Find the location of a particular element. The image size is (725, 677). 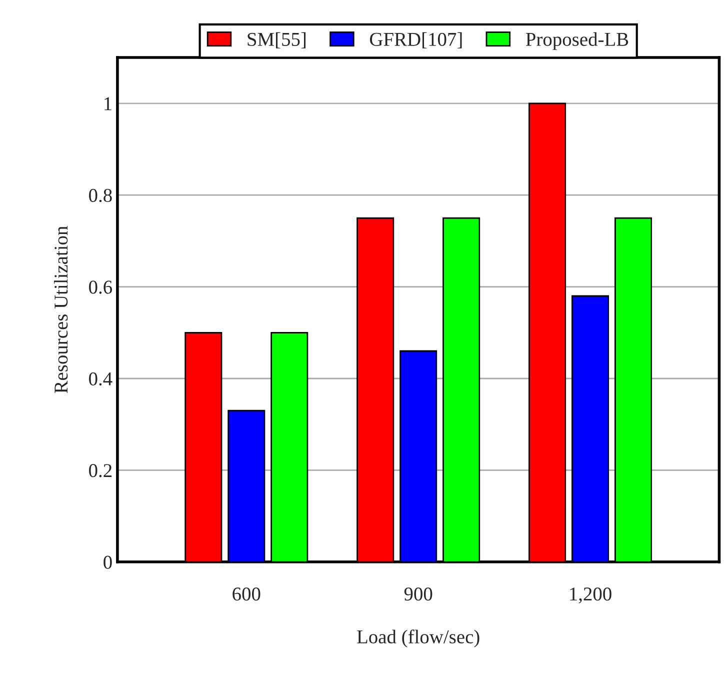

y-tick-label: 0.6 is located at coordinates (100, 287).